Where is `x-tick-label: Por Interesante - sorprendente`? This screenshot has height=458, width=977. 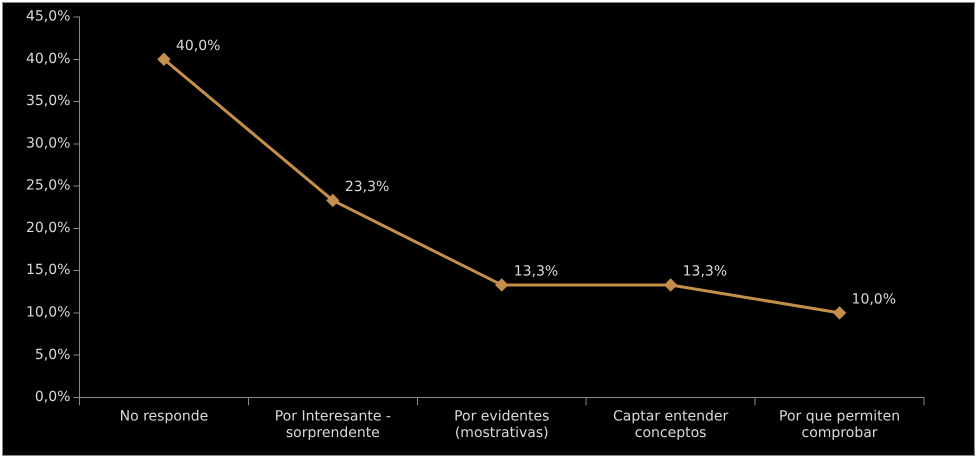
x-tick-label: Por Interesante - sorprendente is located at coordinates (332, 425).